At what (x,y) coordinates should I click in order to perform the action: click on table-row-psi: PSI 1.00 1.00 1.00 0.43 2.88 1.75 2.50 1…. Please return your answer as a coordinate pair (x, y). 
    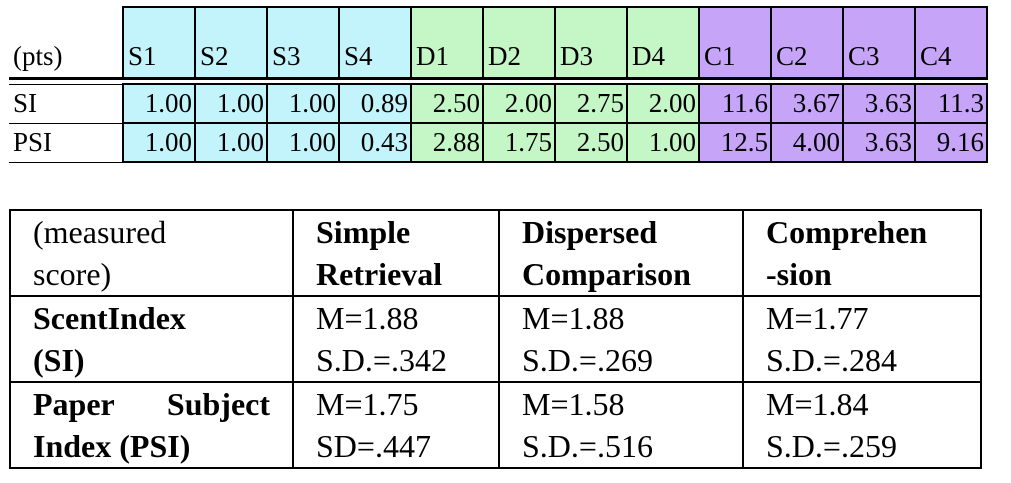
    Looking at the image, I should click on (498, 142).